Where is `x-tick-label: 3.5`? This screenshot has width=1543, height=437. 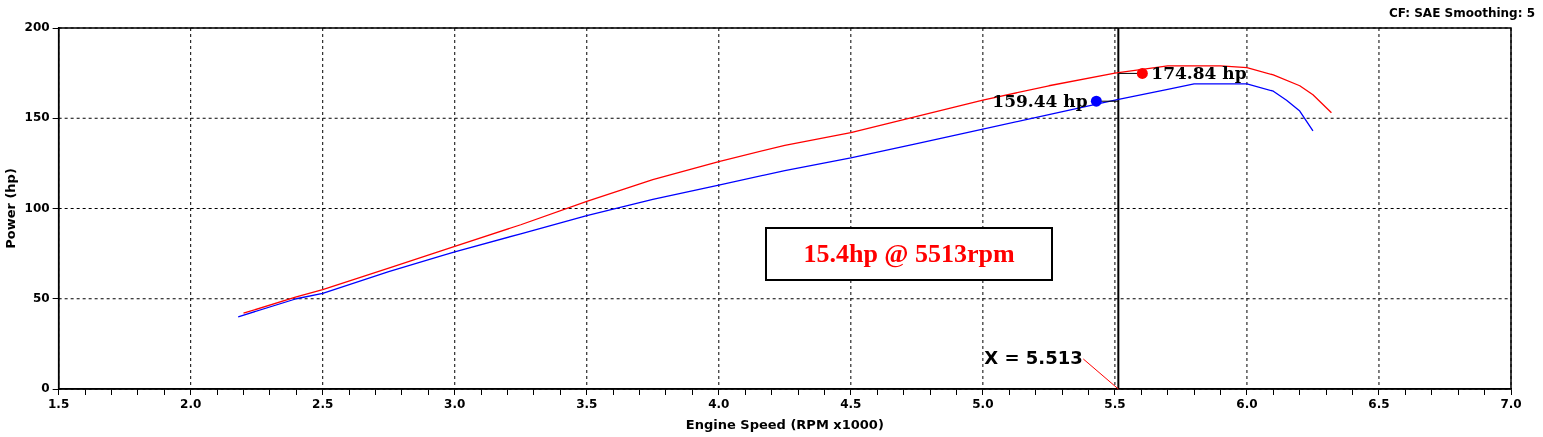
x-tick-label: 3.5 is located at coordinates (587, 404).